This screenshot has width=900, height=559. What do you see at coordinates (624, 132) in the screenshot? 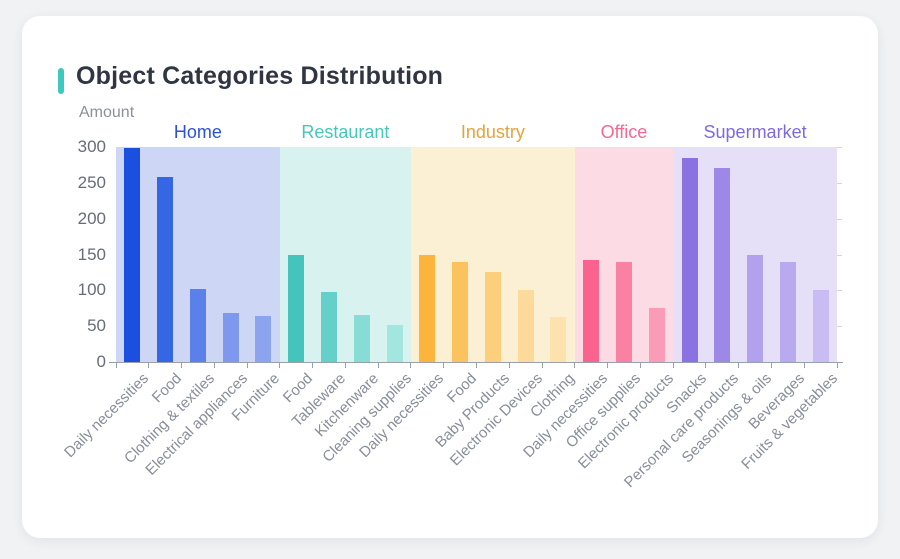
I see `group-label-office: Office` at bounding box center [624, 132].